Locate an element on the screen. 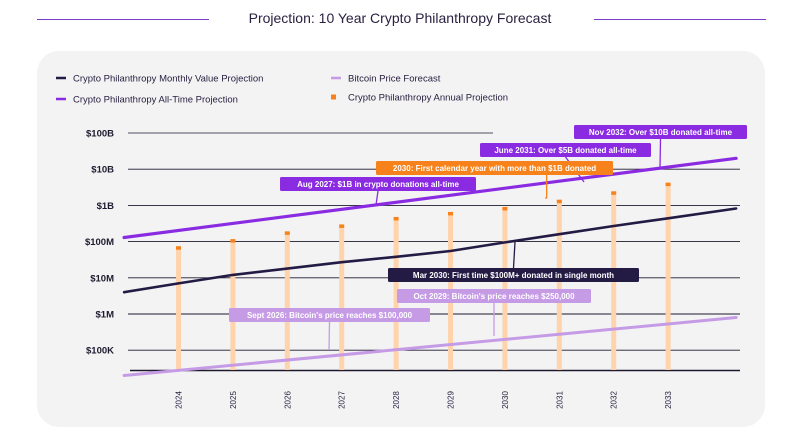 The height and width of the screenshot is (445, 800). x-tick-label: 2031 is located at coordinates (559, 400).